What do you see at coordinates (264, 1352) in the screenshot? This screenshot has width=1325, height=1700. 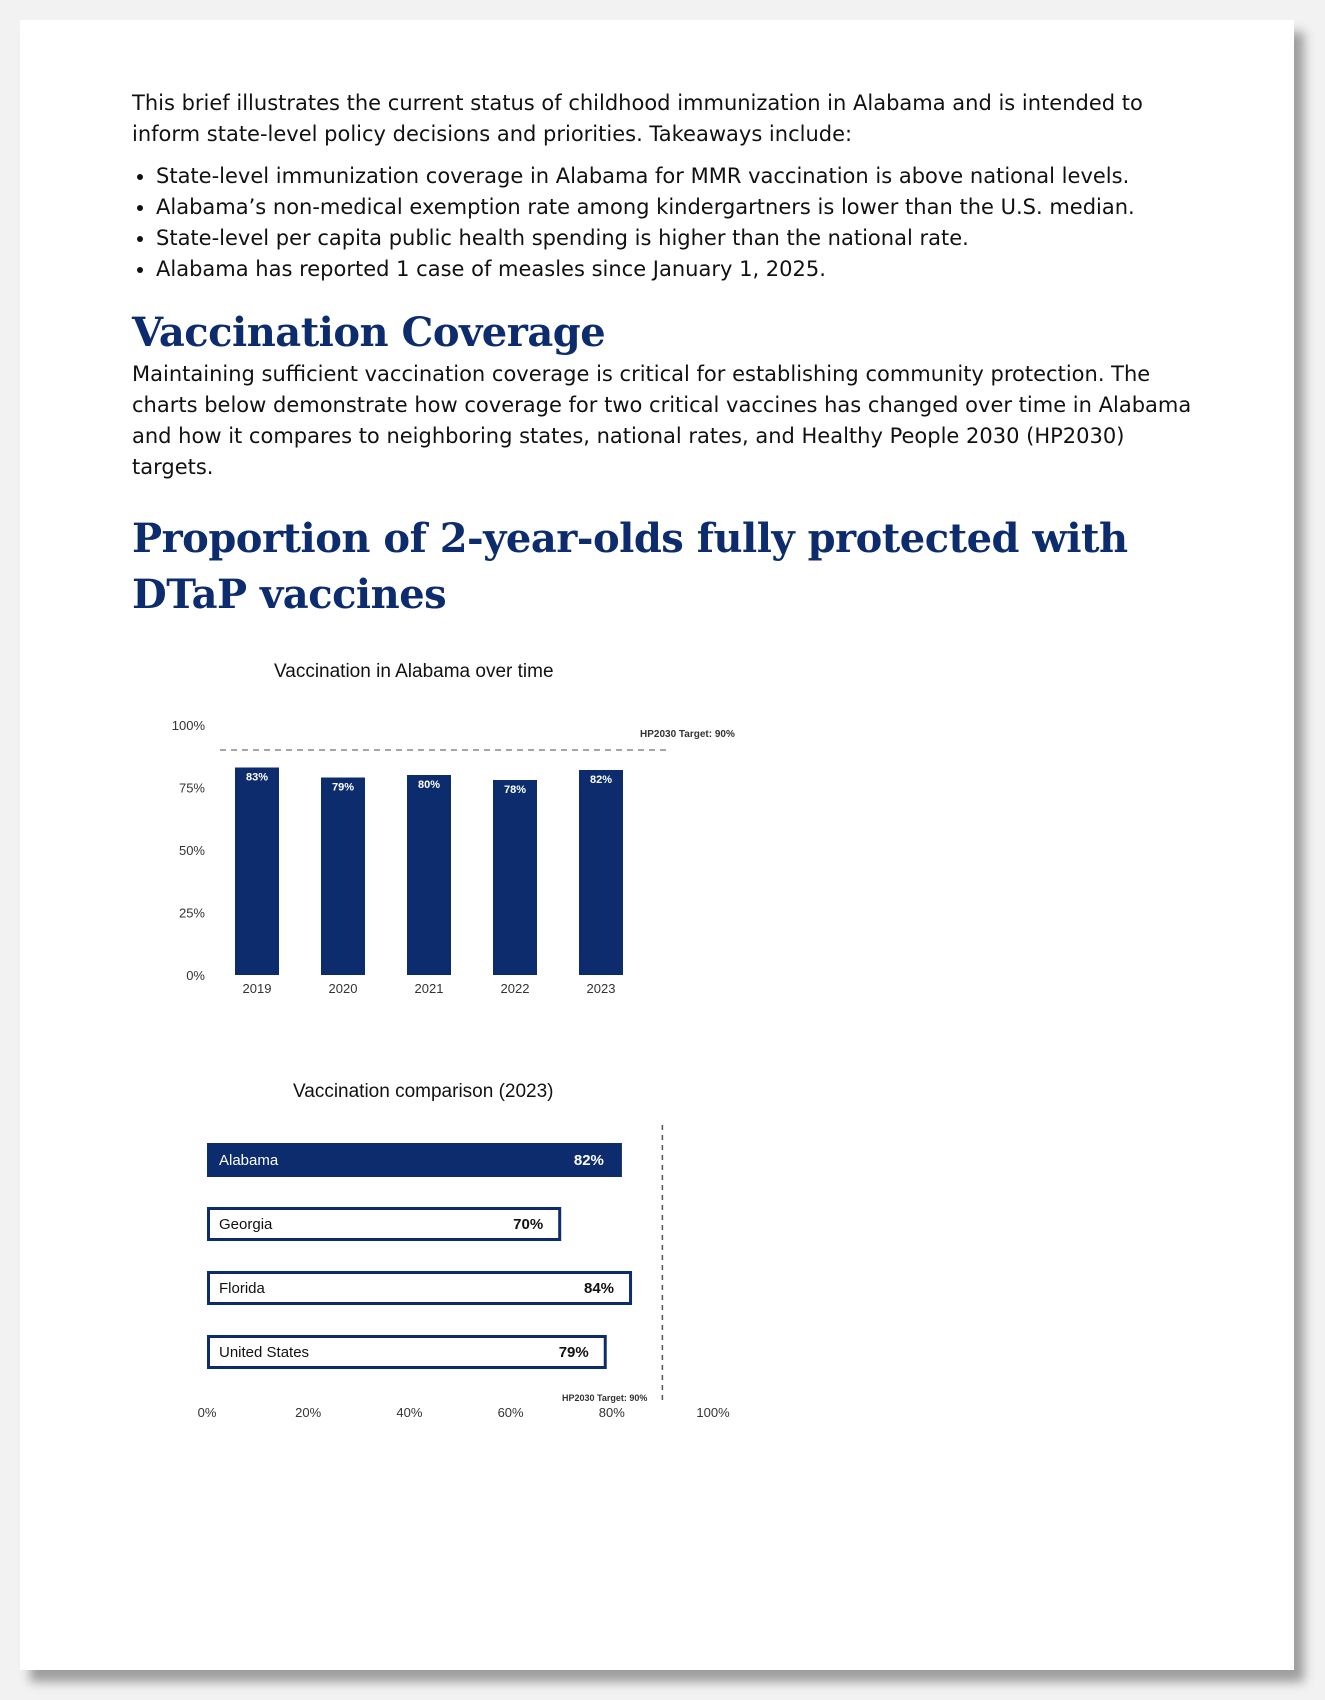 I see `bar-category-label: United States` at bounding box center [264, 1352].